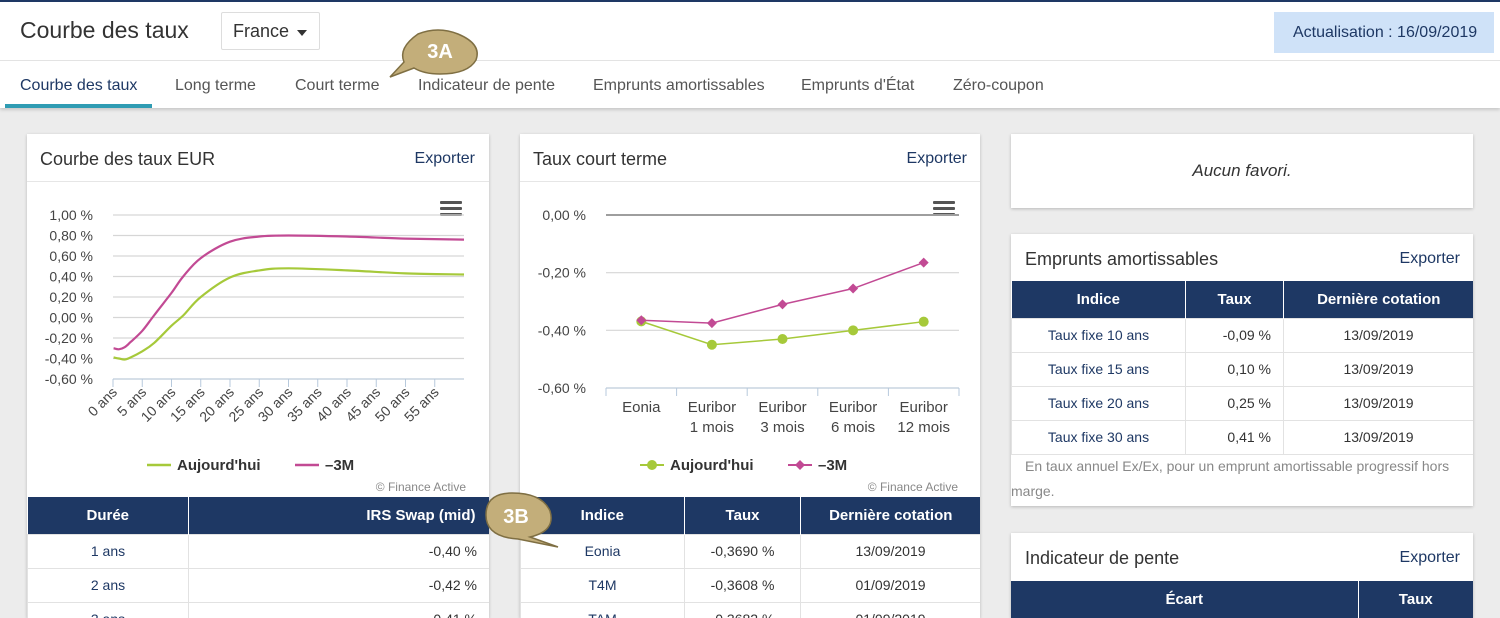  Describe the element at coordinates (108, 551) in the screenshot. I see `duration-link: 1 ans` at that location.